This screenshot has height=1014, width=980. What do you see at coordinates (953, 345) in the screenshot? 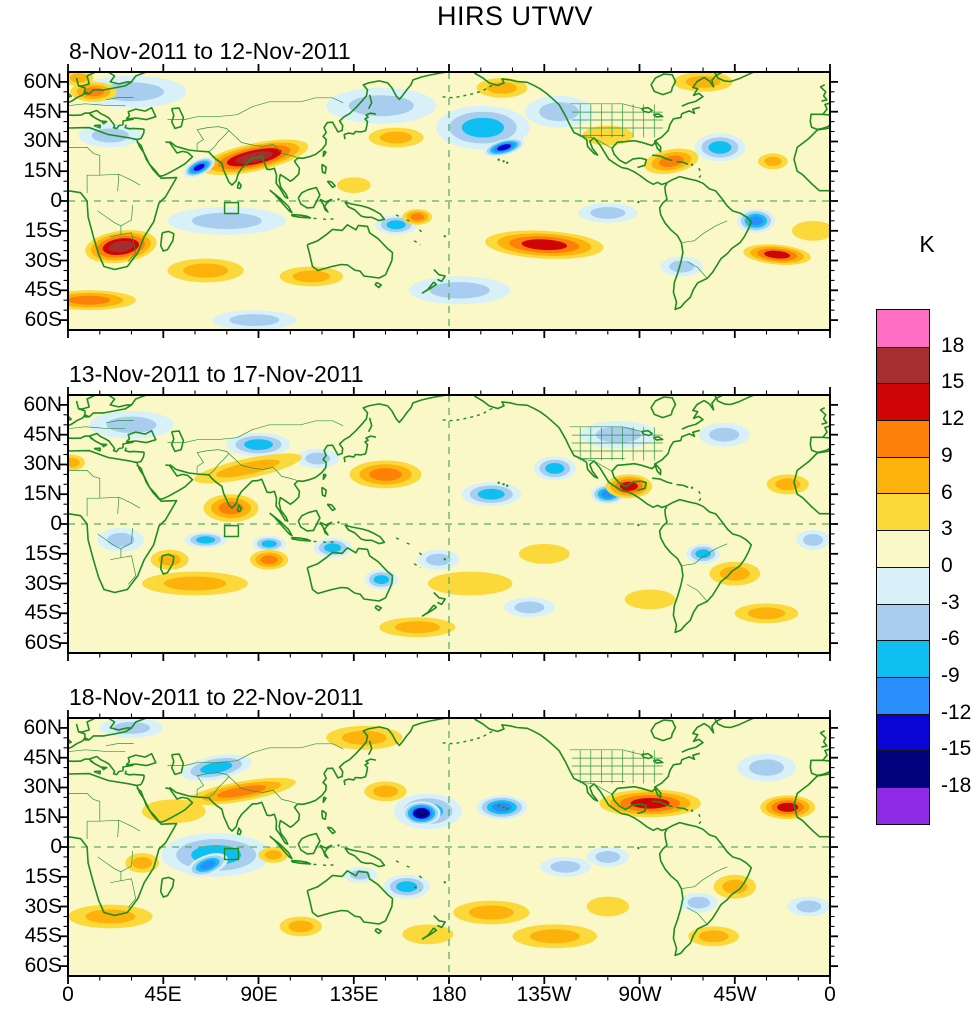
I see `colorbar-tick-label: 18` at bounding box center [953, 345].